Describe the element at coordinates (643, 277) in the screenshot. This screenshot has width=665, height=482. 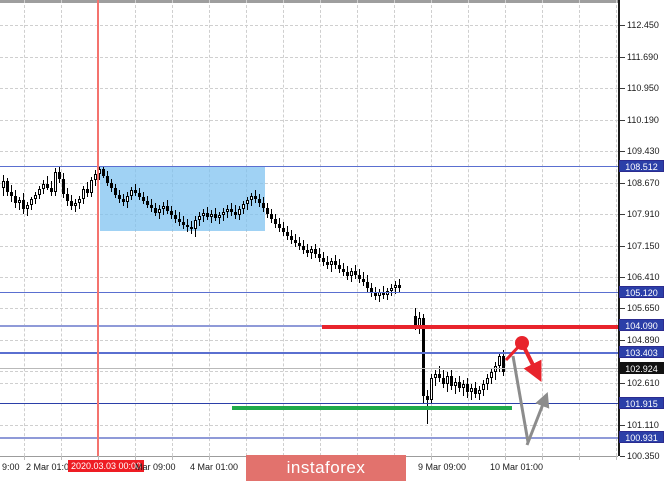
I see `price-tick-label: 106.410` at that location.